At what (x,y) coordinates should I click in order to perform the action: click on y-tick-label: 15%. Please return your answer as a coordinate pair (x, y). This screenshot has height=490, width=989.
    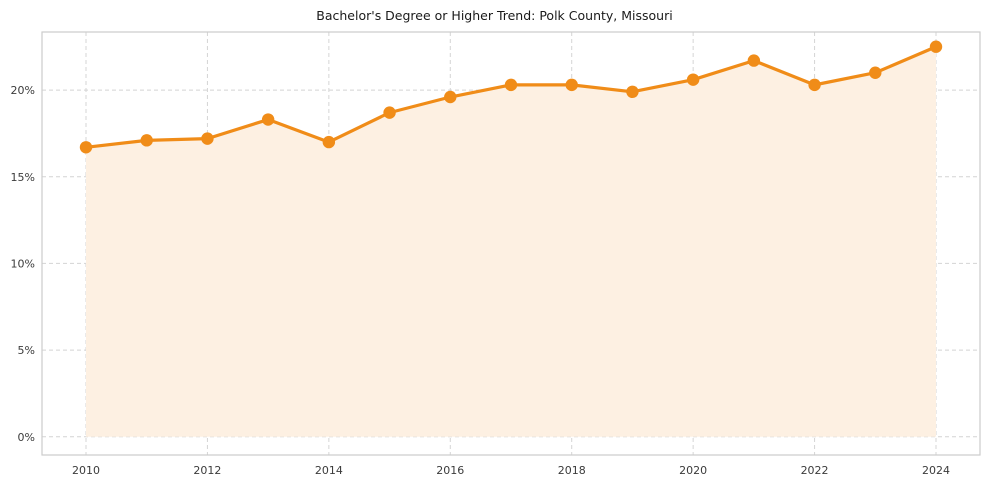
    Looking at the image, I should click on (23, 177).